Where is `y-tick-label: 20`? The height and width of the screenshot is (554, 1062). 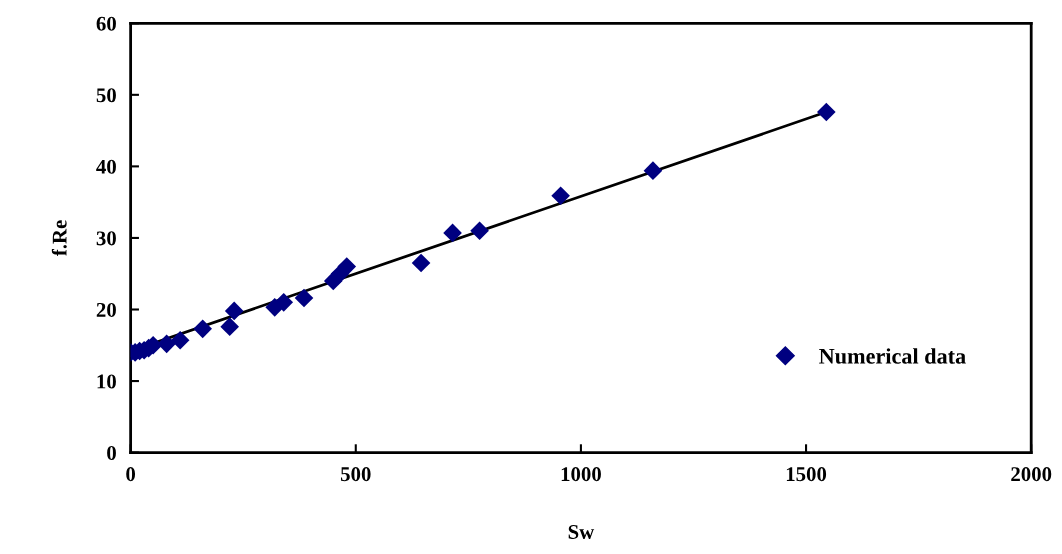
y-tick-label: 20 is located at coordinates (106, 309).